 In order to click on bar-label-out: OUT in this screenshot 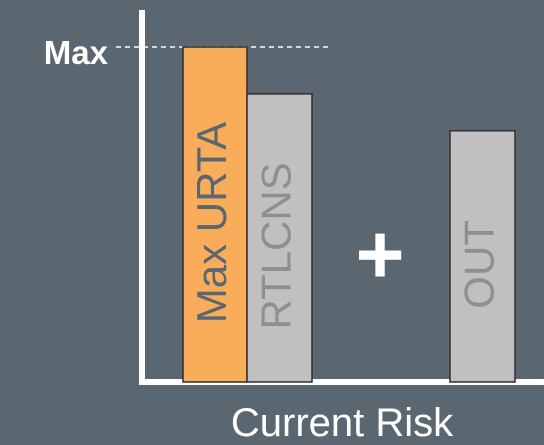, I will do `click(479, 264)`.